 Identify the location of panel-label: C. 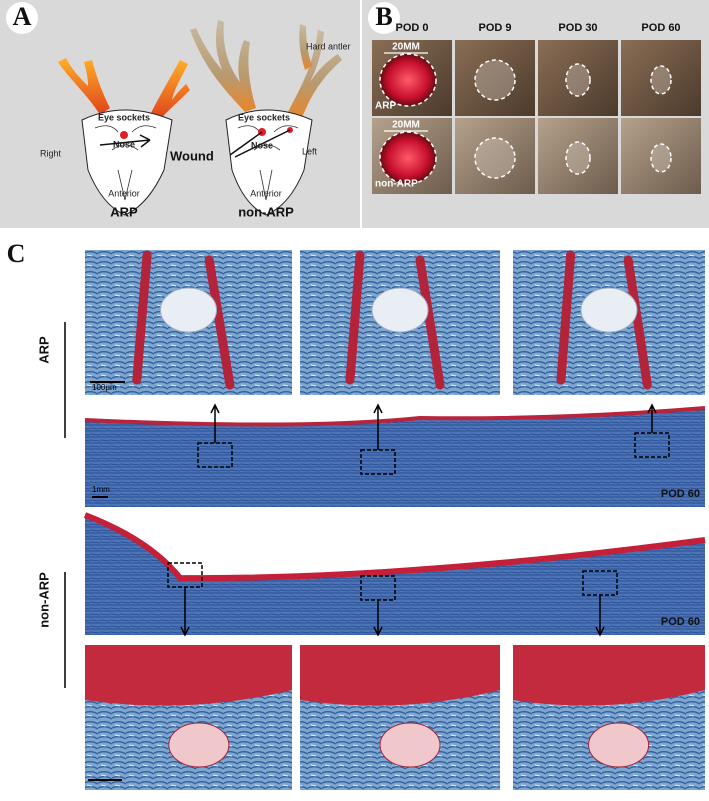
(16, 253).